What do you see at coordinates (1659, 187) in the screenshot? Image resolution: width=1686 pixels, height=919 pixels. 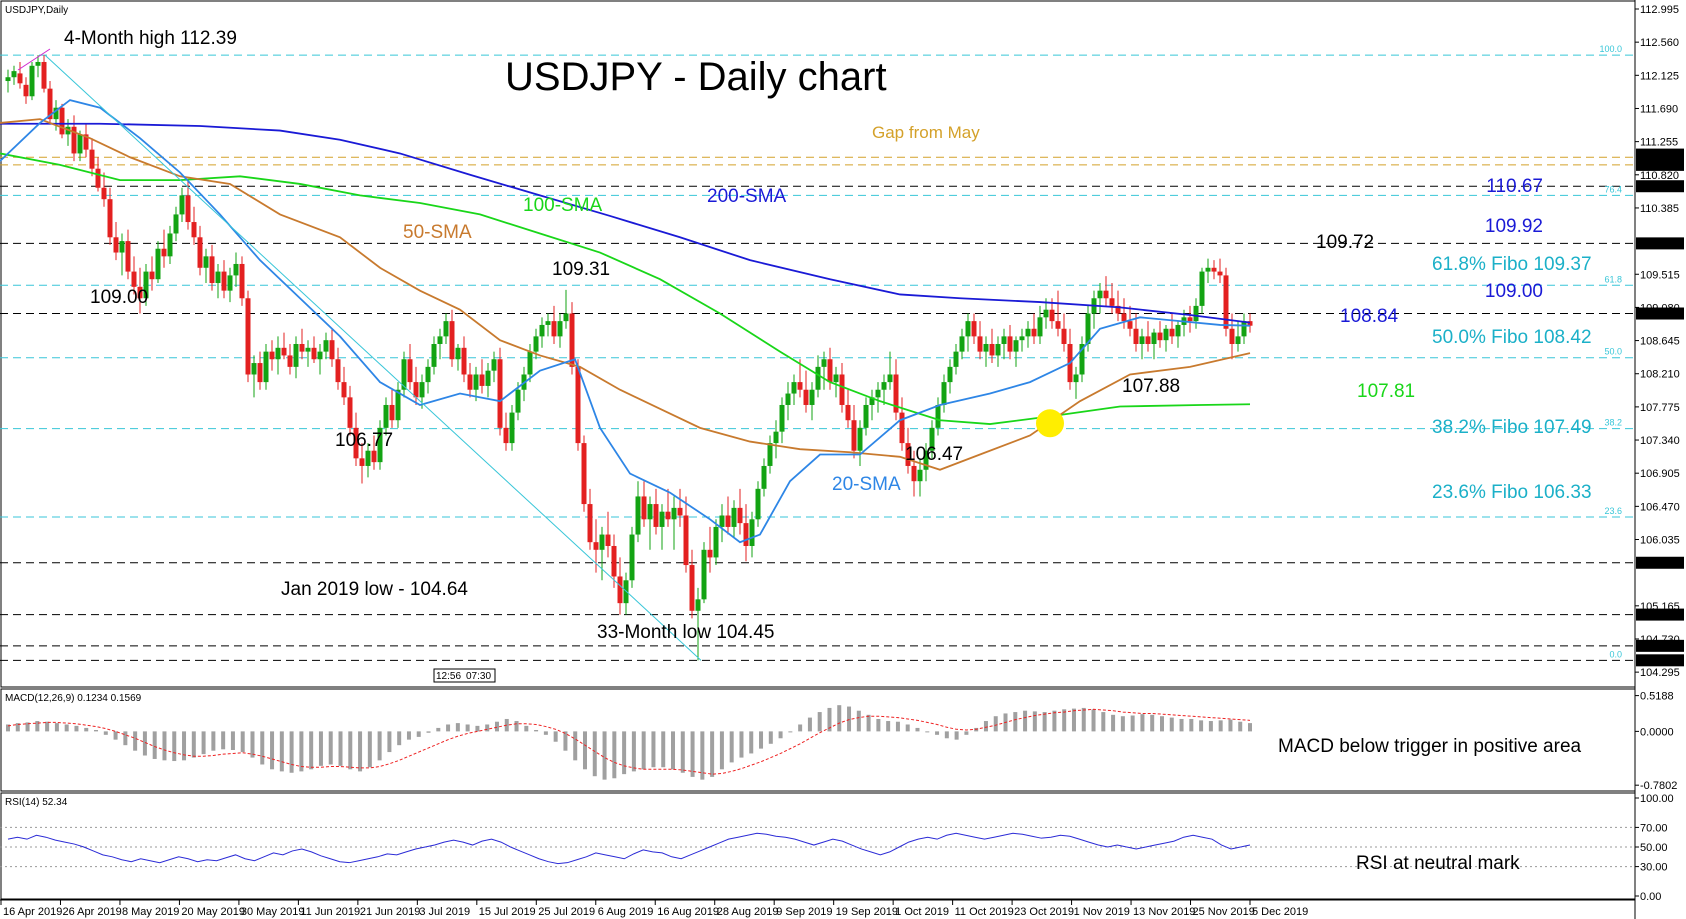 I see `level-price-label: 110.670` at bounding box center [1659, 187].